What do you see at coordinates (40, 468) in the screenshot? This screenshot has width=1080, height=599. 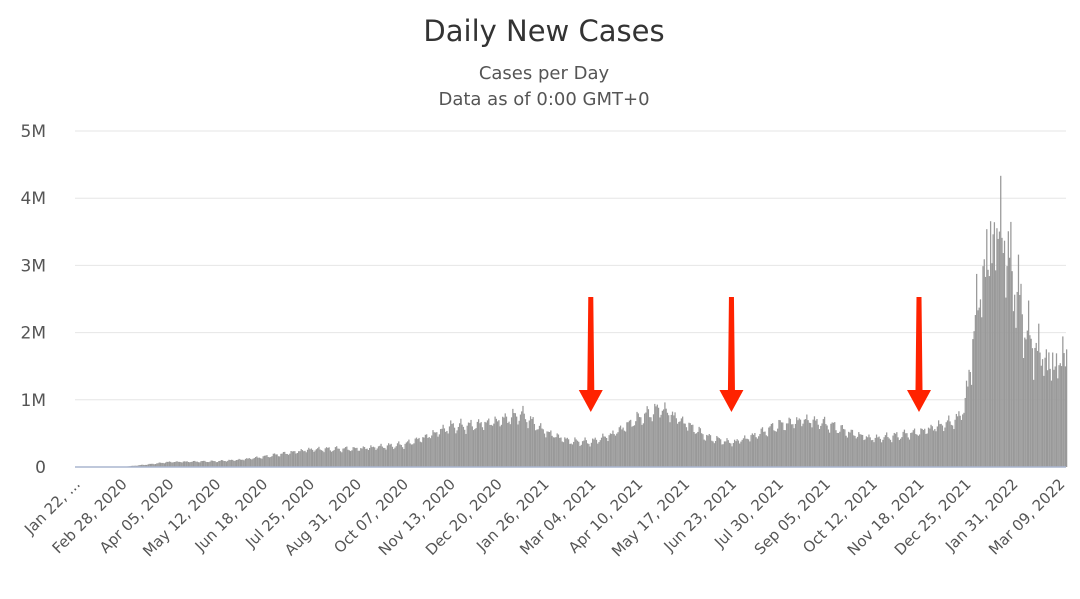 I see `y-tick-label: 0` at bounding box center [40, 468].